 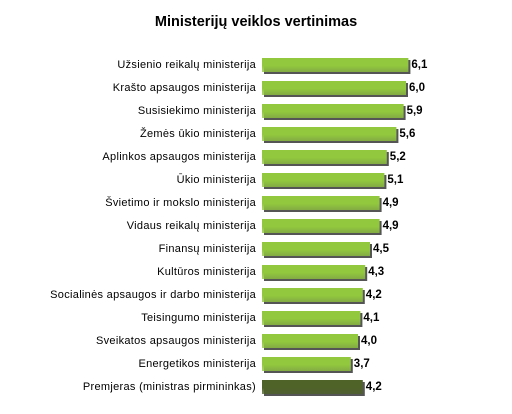 What do you see at coordinates (371, 318) in the screenshot?
I see `value-label: 4,1` at bounding box center [371, 318].